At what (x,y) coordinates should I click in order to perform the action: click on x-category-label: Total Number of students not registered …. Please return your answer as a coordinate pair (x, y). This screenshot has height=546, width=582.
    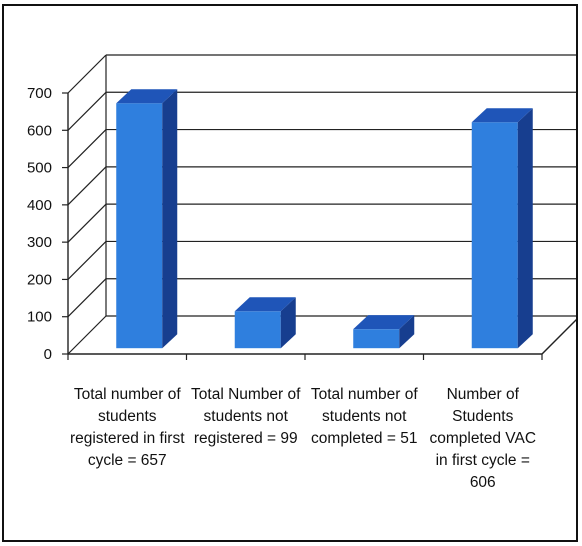
    Looking at the image, I should click on (246, 416).